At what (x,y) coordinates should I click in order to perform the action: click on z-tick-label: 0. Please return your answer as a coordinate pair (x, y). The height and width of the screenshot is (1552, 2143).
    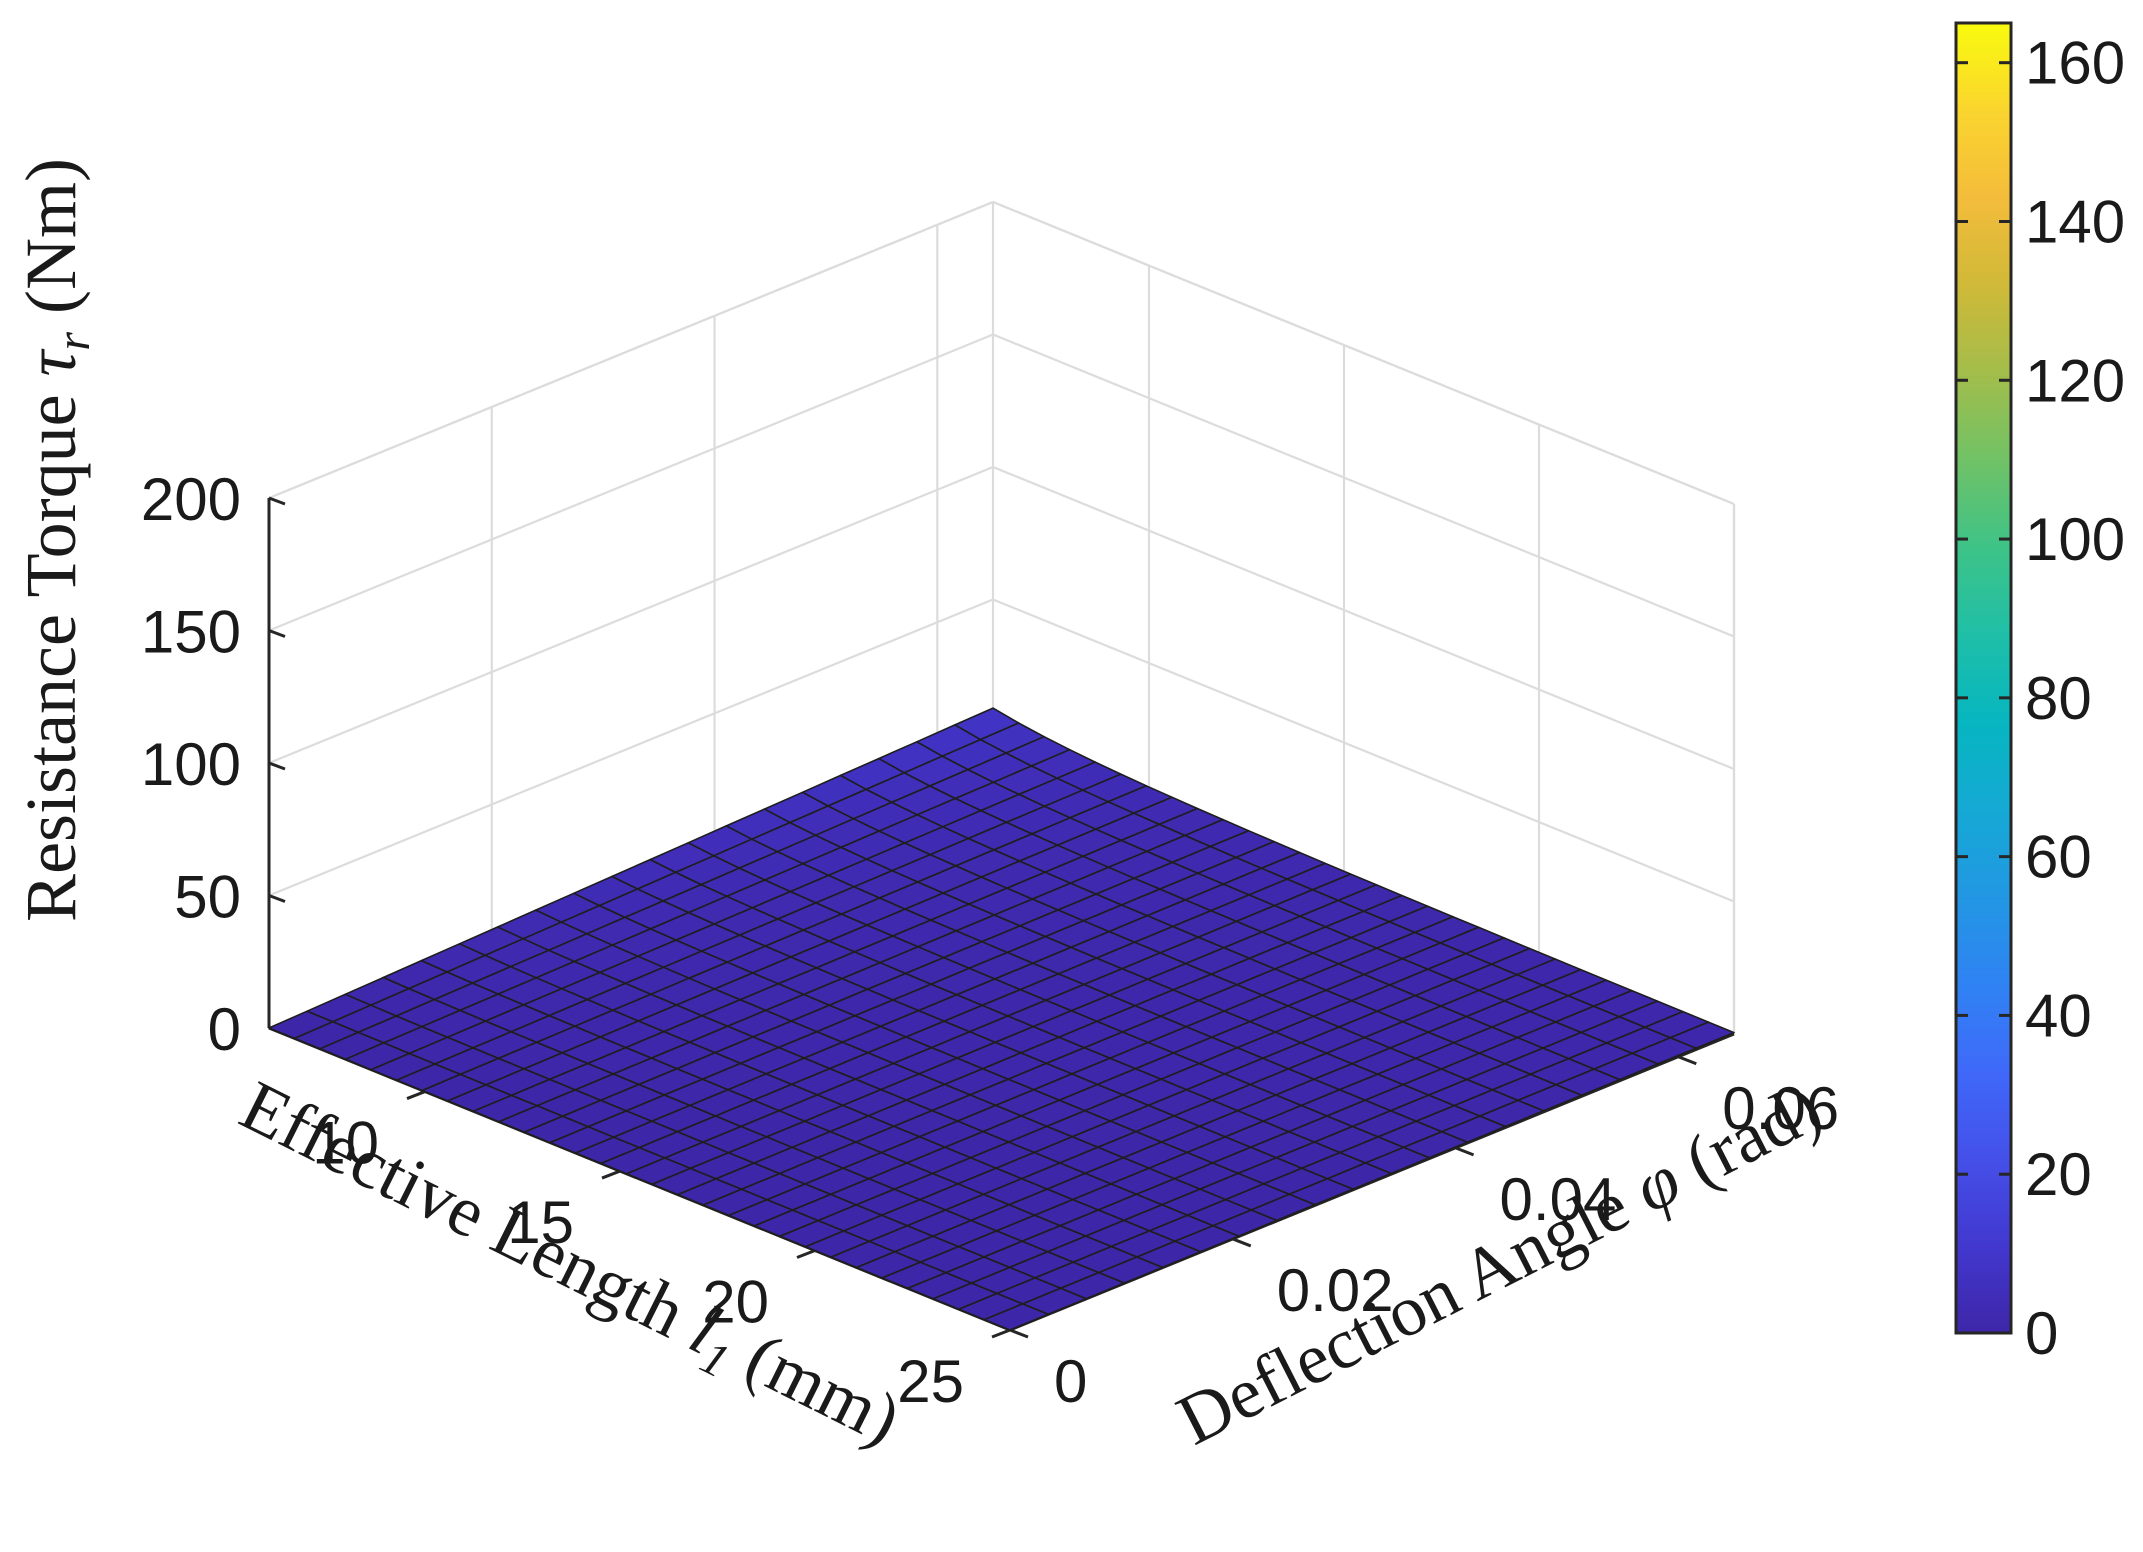
    Looking at the image, I should click on (224, 1029).